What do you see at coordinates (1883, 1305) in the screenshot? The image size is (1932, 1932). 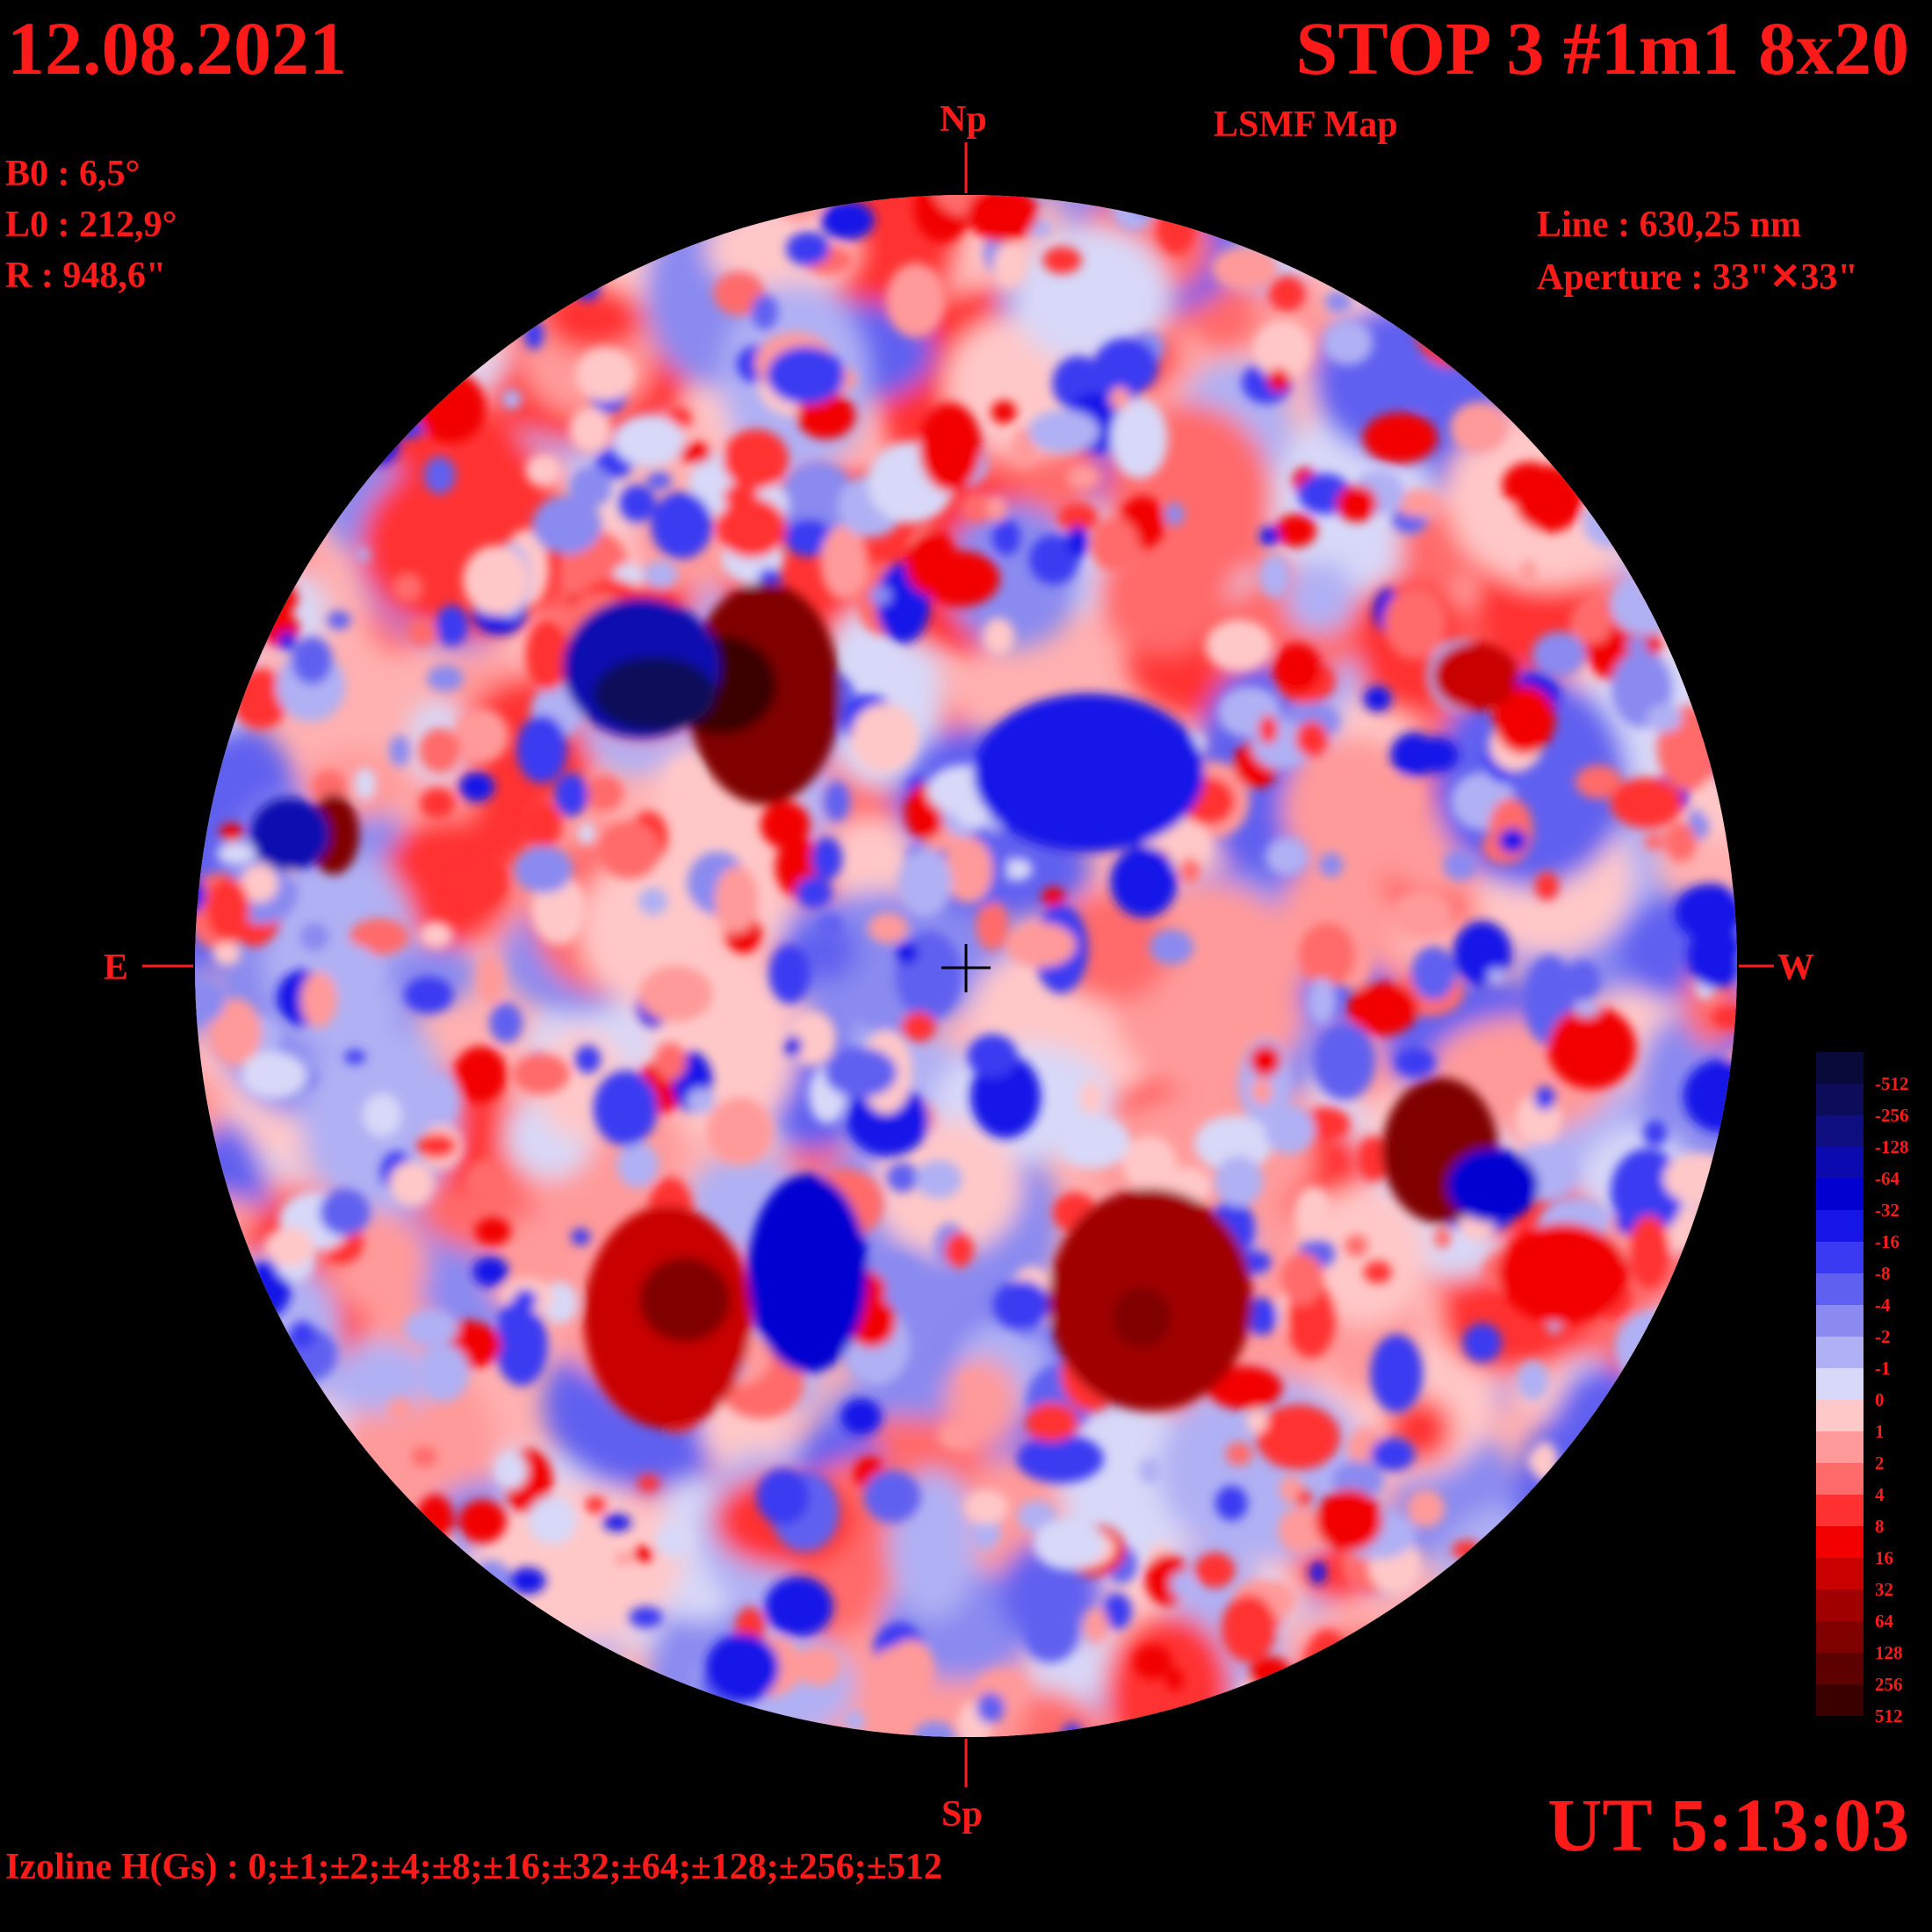 I see `legend-label: -4` at bounding box center [1883, 1305].